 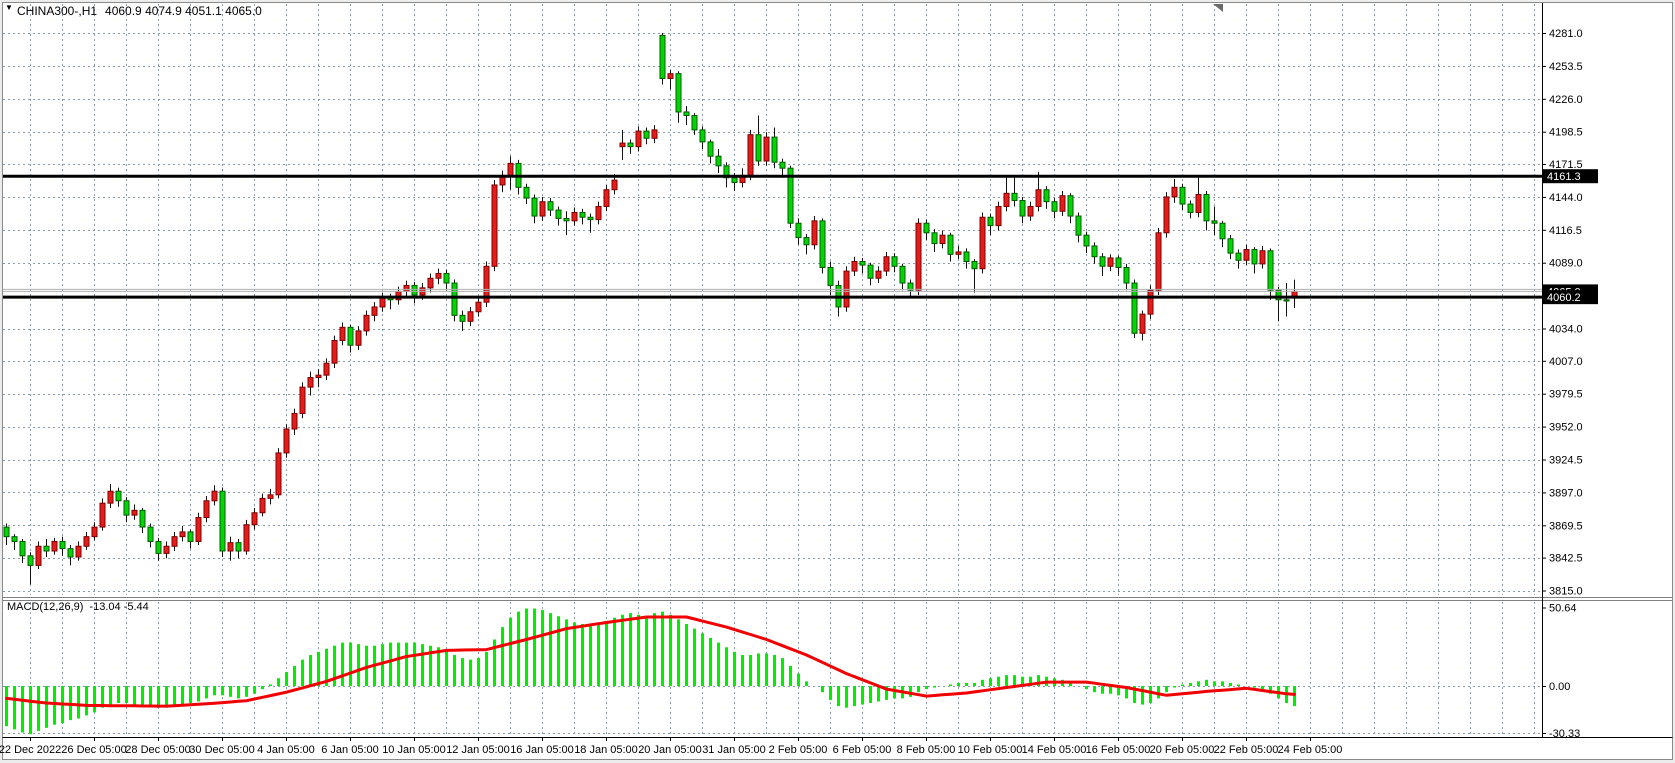 I want to click on time-tick-label: 20 Feb 05:00, so click(x=1182, y=750).